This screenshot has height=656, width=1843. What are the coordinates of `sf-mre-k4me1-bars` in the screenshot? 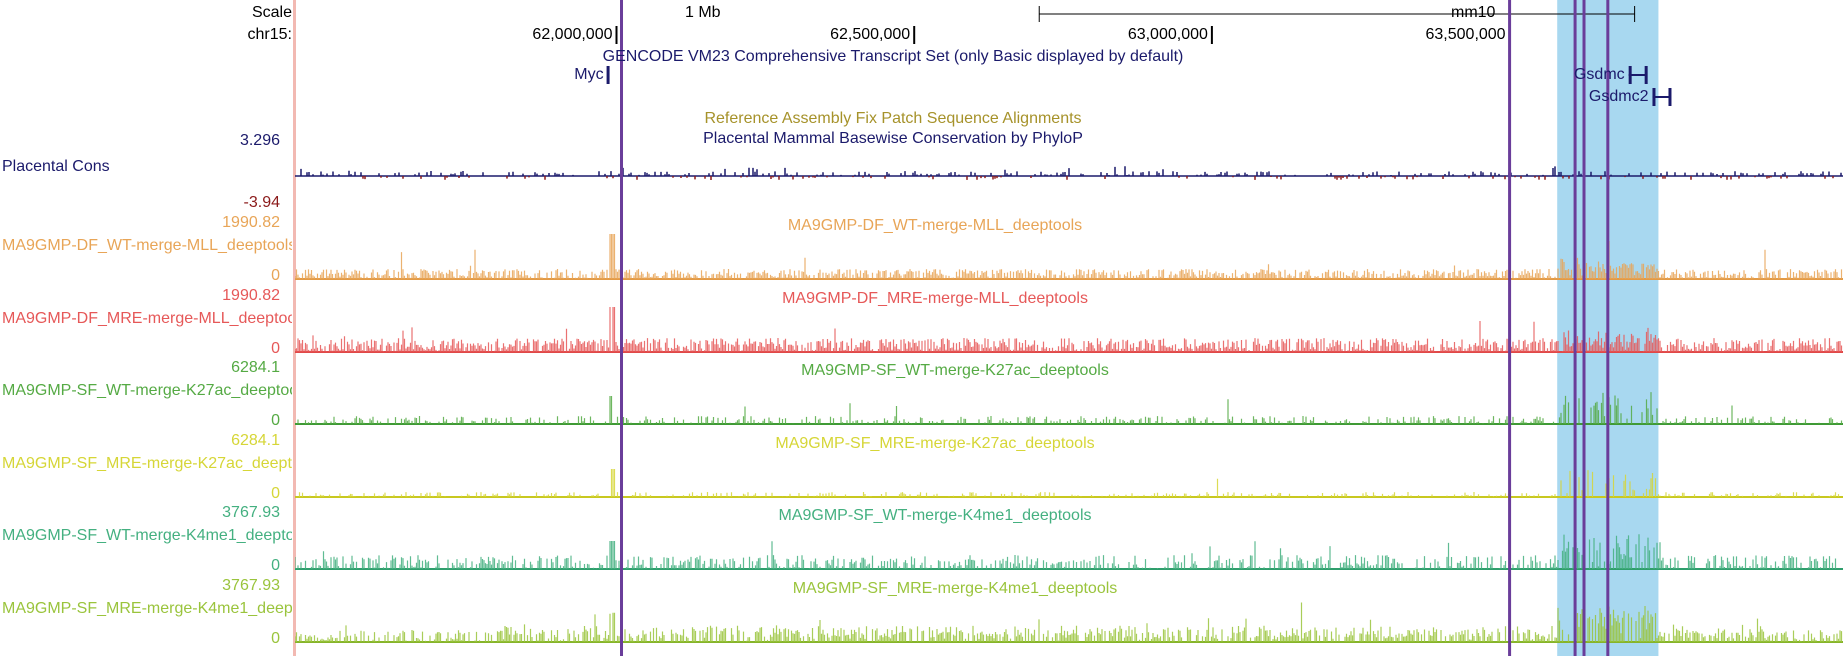 It's located at (1069, 622).